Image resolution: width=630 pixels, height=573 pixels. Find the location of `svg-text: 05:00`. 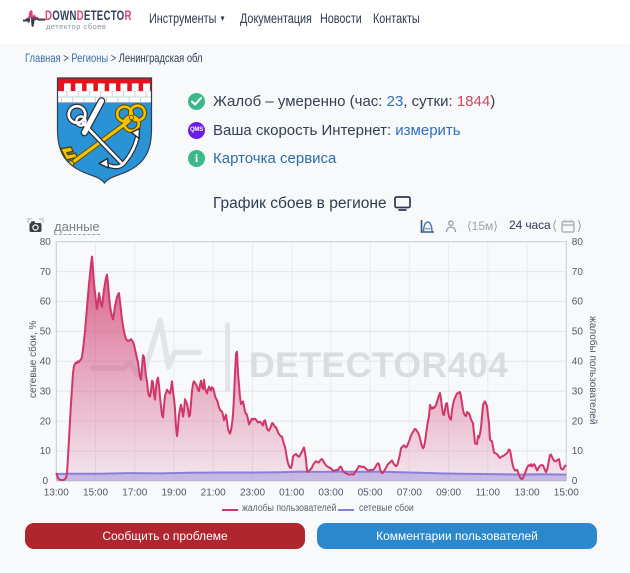

svg-text: 05:00 is located at coordinates (370, 493).